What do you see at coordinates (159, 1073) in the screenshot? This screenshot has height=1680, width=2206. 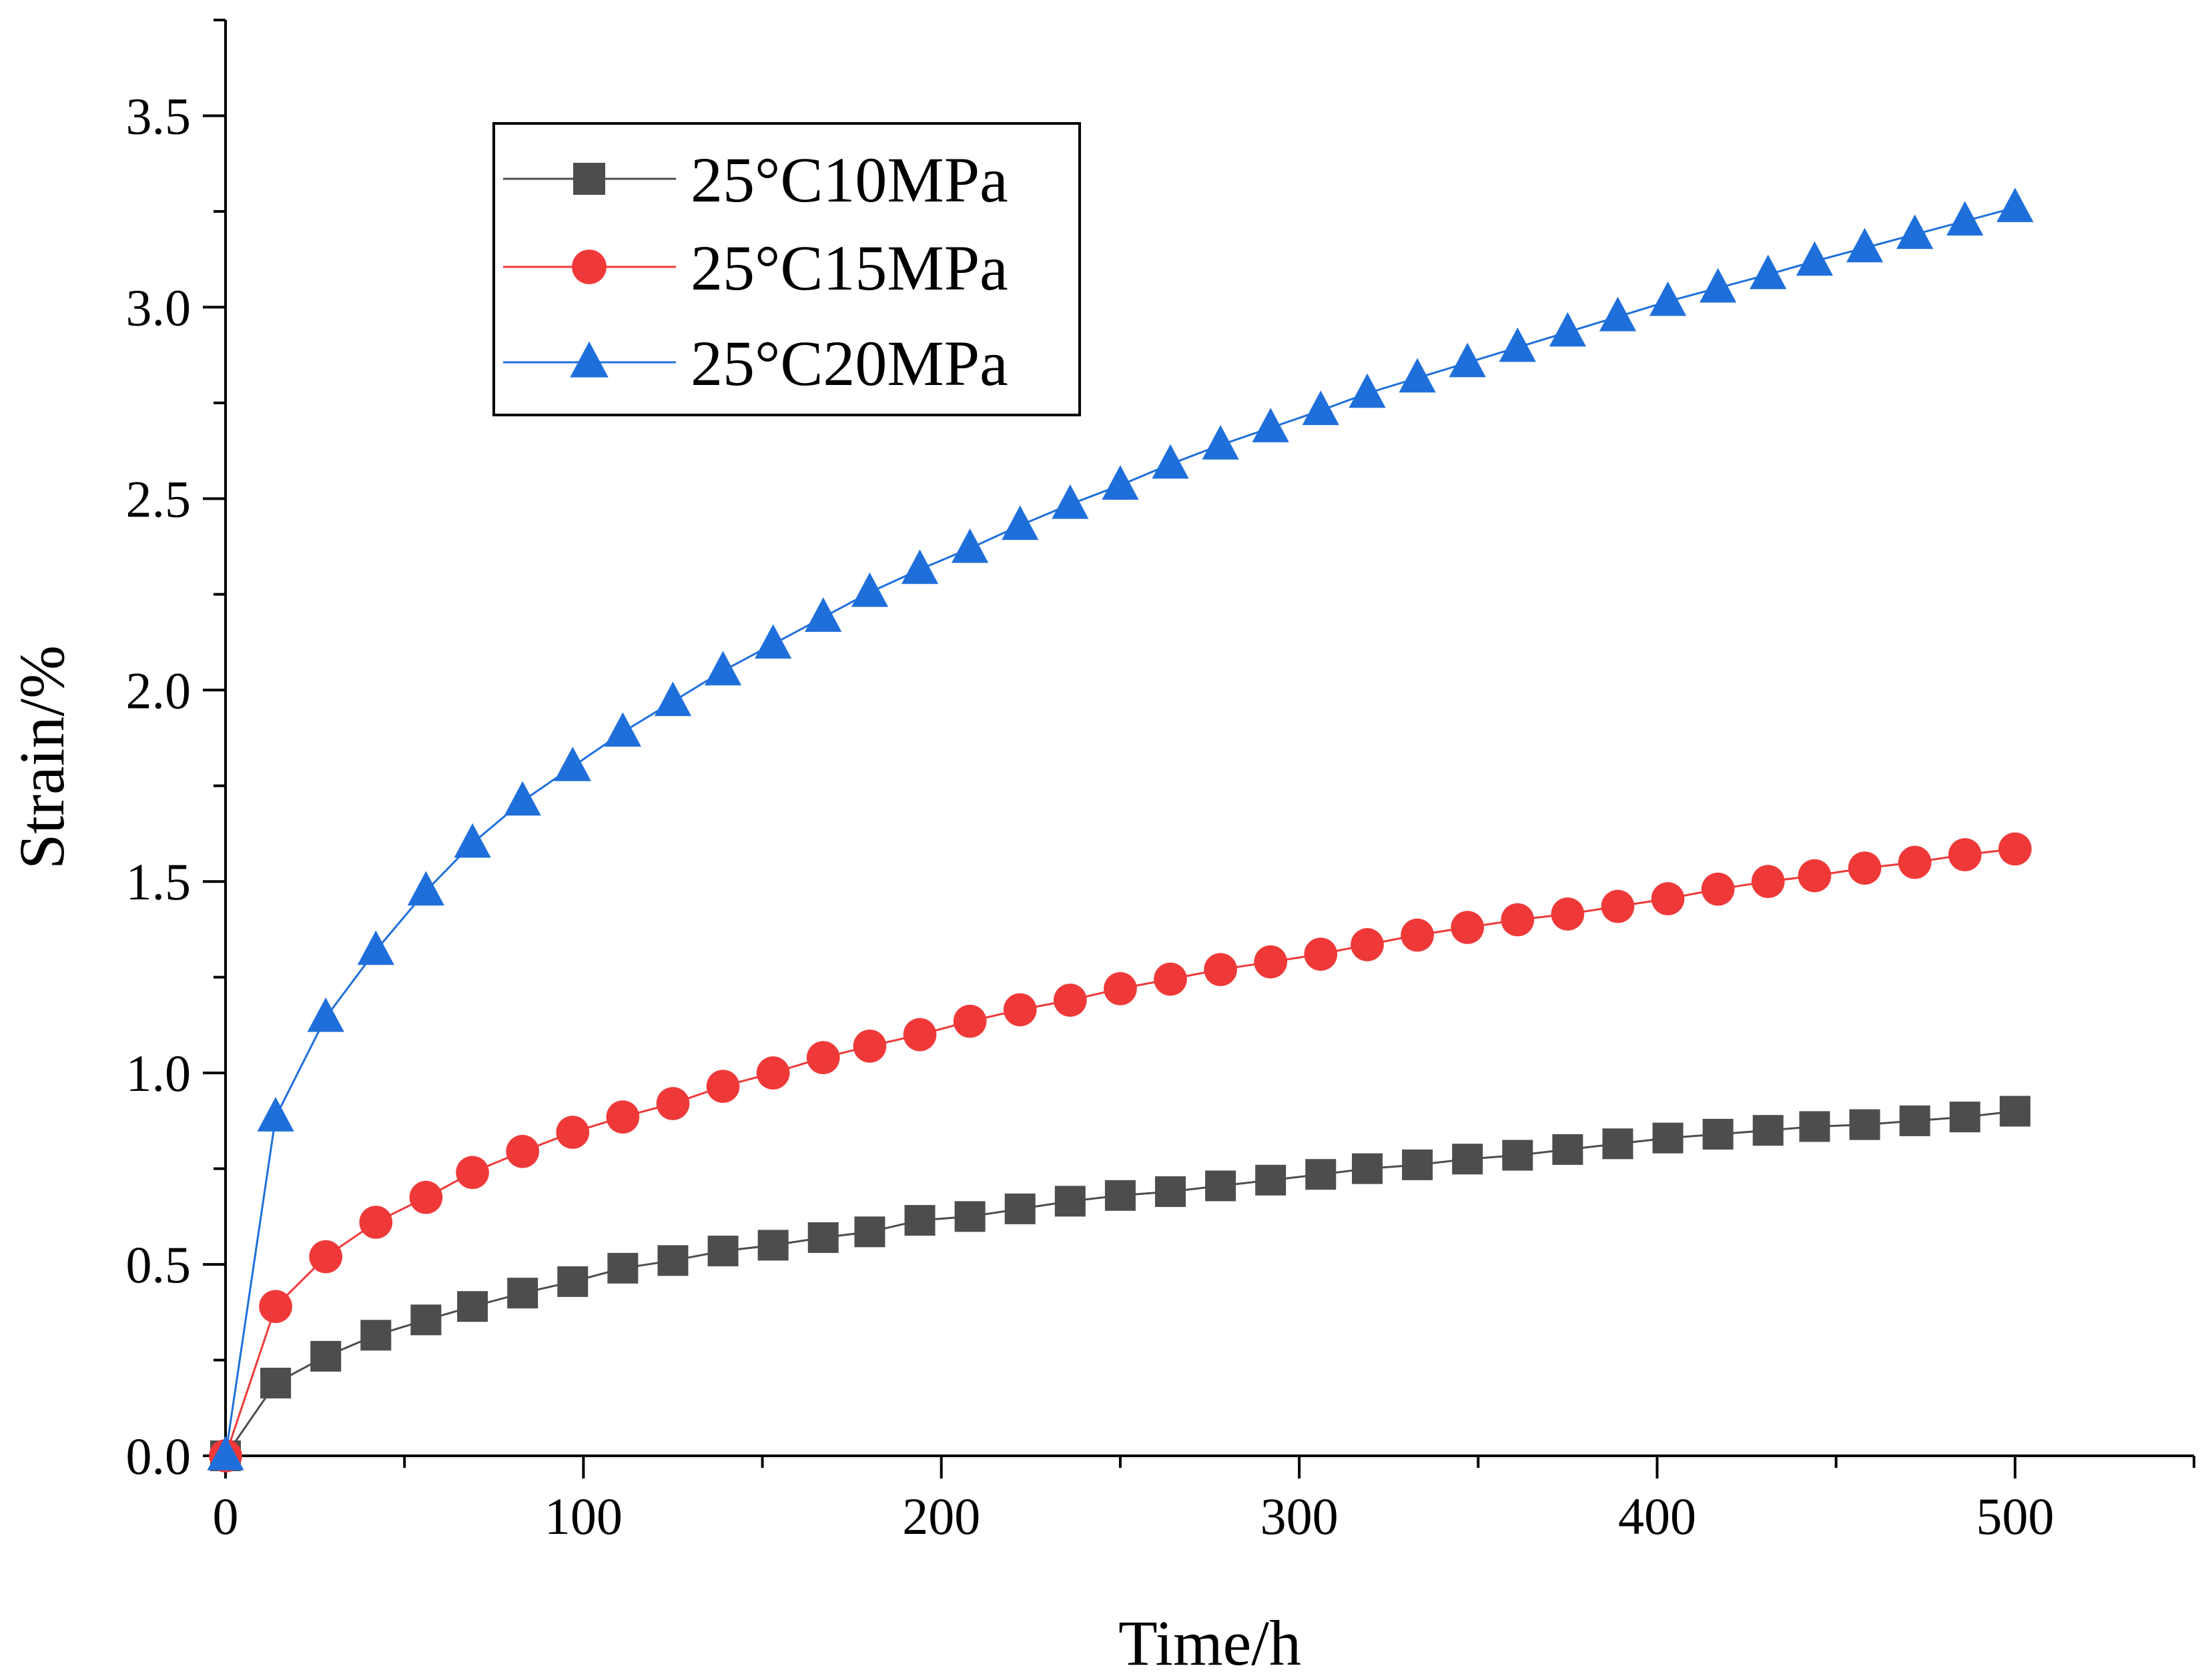 I see `y-tick-label: 1.0` at bounding box center [159, 1073].